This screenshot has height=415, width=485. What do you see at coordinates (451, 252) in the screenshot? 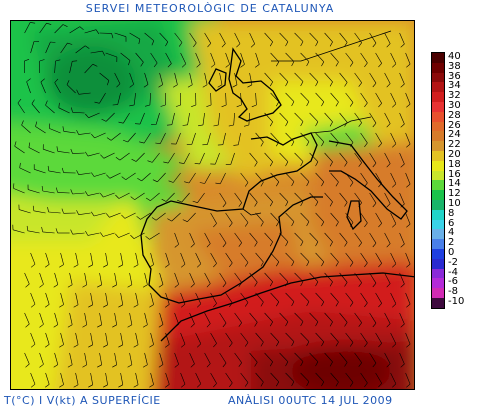
I see `legend-label: 0` at bounding box center [451, 252].